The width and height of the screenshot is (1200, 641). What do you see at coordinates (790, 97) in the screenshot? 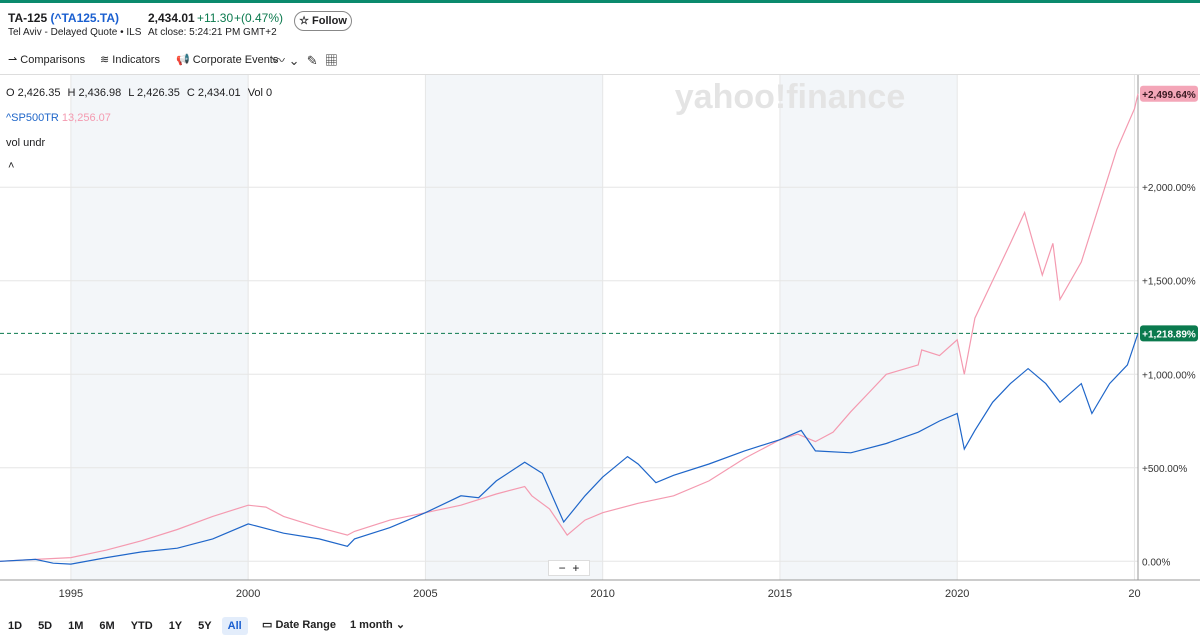
I see `watermark: yahoo!finance` at bounding box center [790, 97].